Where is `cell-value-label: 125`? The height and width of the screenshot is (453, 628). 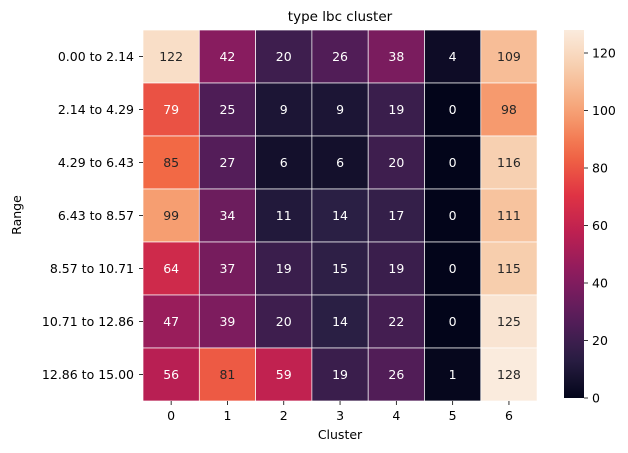
cell-value-label: 125 is located at coordinates (509, 321).